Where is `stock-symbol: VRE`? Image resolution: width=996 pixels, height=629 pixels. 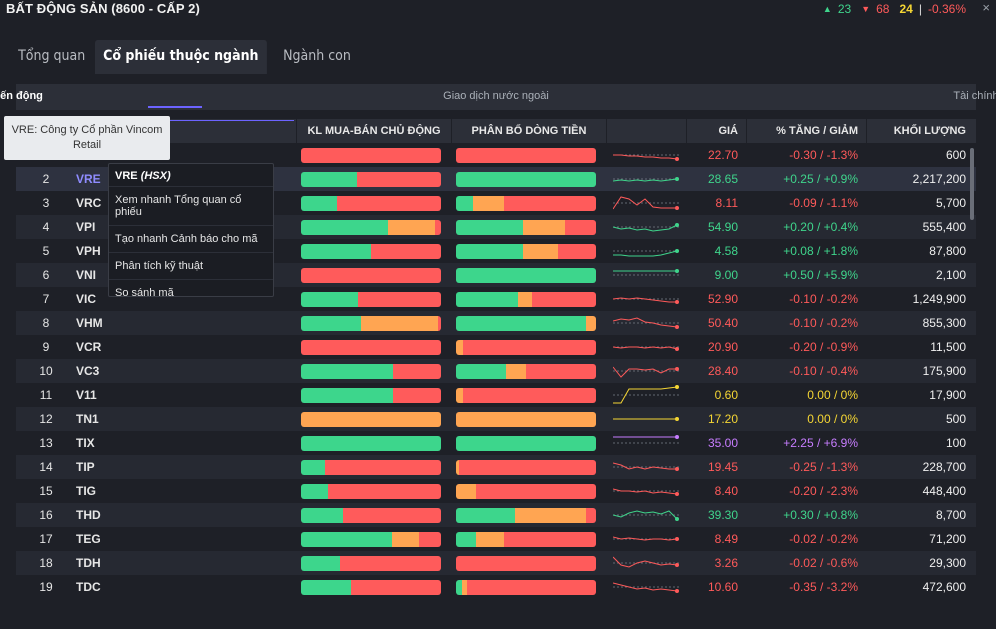 stock-symbol: VRE is located at coordinates (88, 179).